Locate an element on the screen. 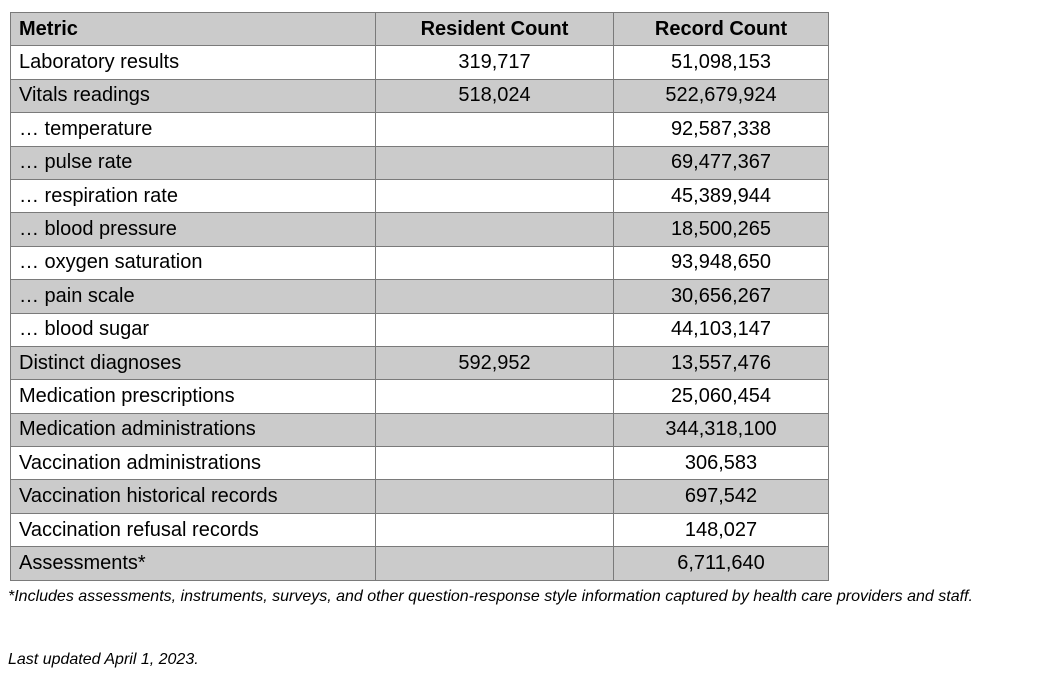  record-count-cell: 344,318,100 is located at coordinates (721, 430).